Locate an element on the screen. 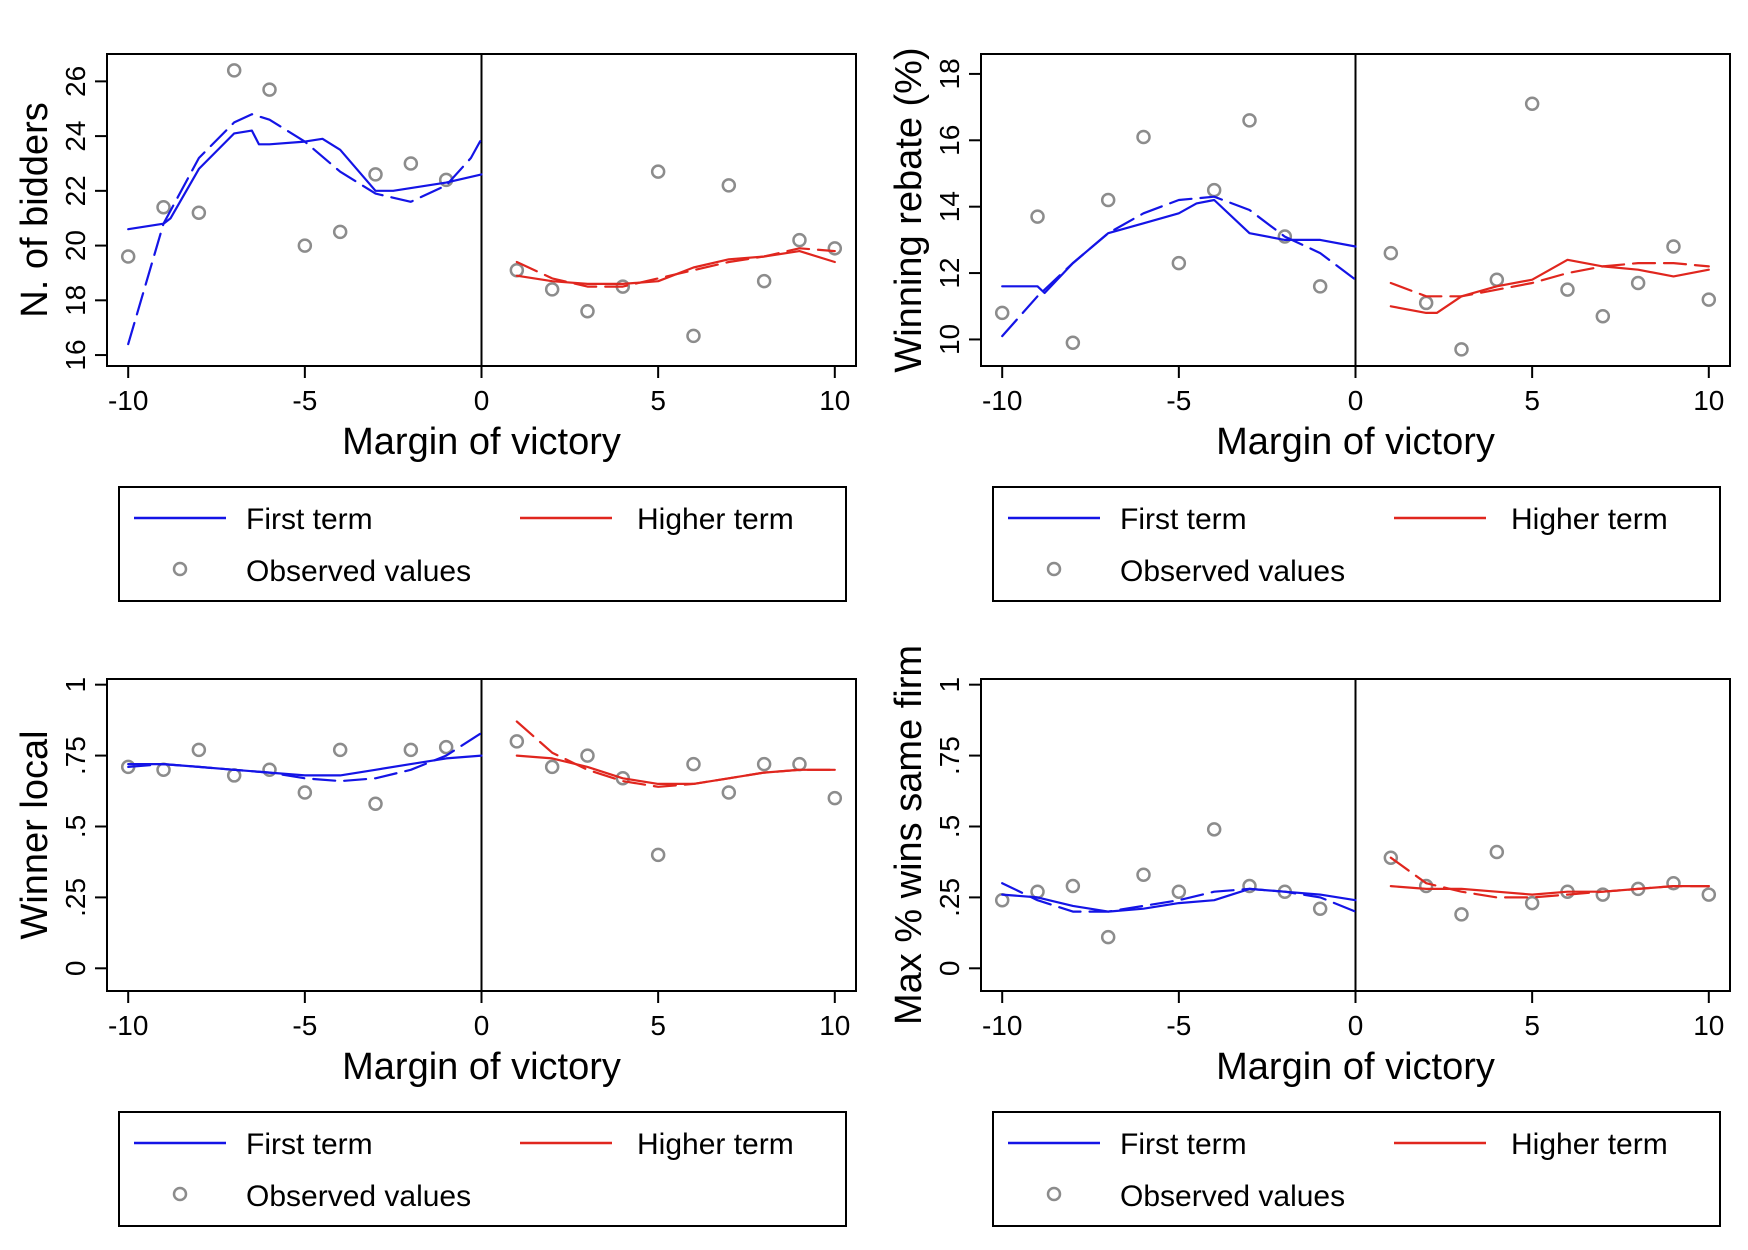  y-tick-label: 26 is located at coordinates (75, 81).